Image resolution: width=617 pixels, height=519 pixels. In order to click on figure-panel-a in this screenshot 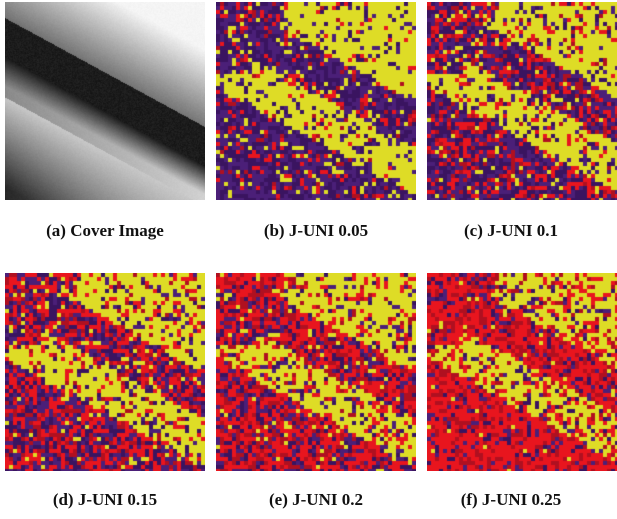, I will do `click(105, 101)`.